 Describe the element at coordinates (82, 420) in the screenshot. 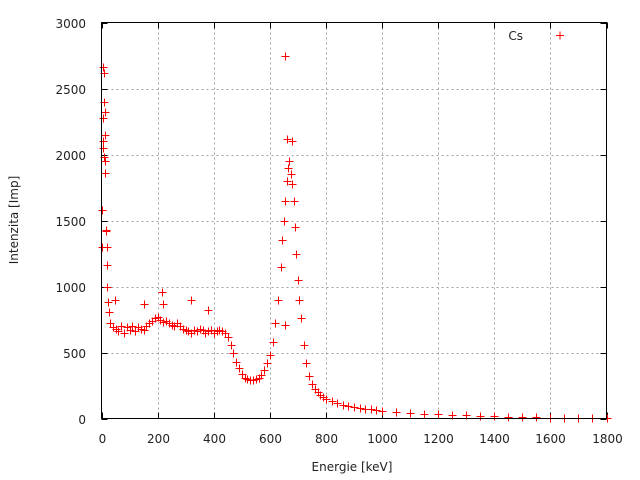

I see `y-tick-label: 0` at that location.